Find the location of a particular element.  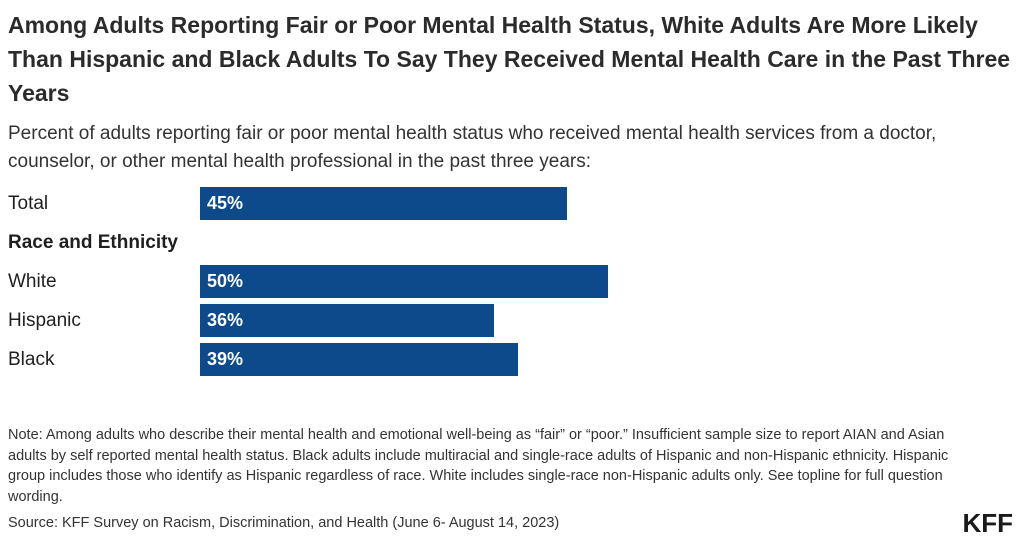

bar: 36% is located at coordinates (347, 320).